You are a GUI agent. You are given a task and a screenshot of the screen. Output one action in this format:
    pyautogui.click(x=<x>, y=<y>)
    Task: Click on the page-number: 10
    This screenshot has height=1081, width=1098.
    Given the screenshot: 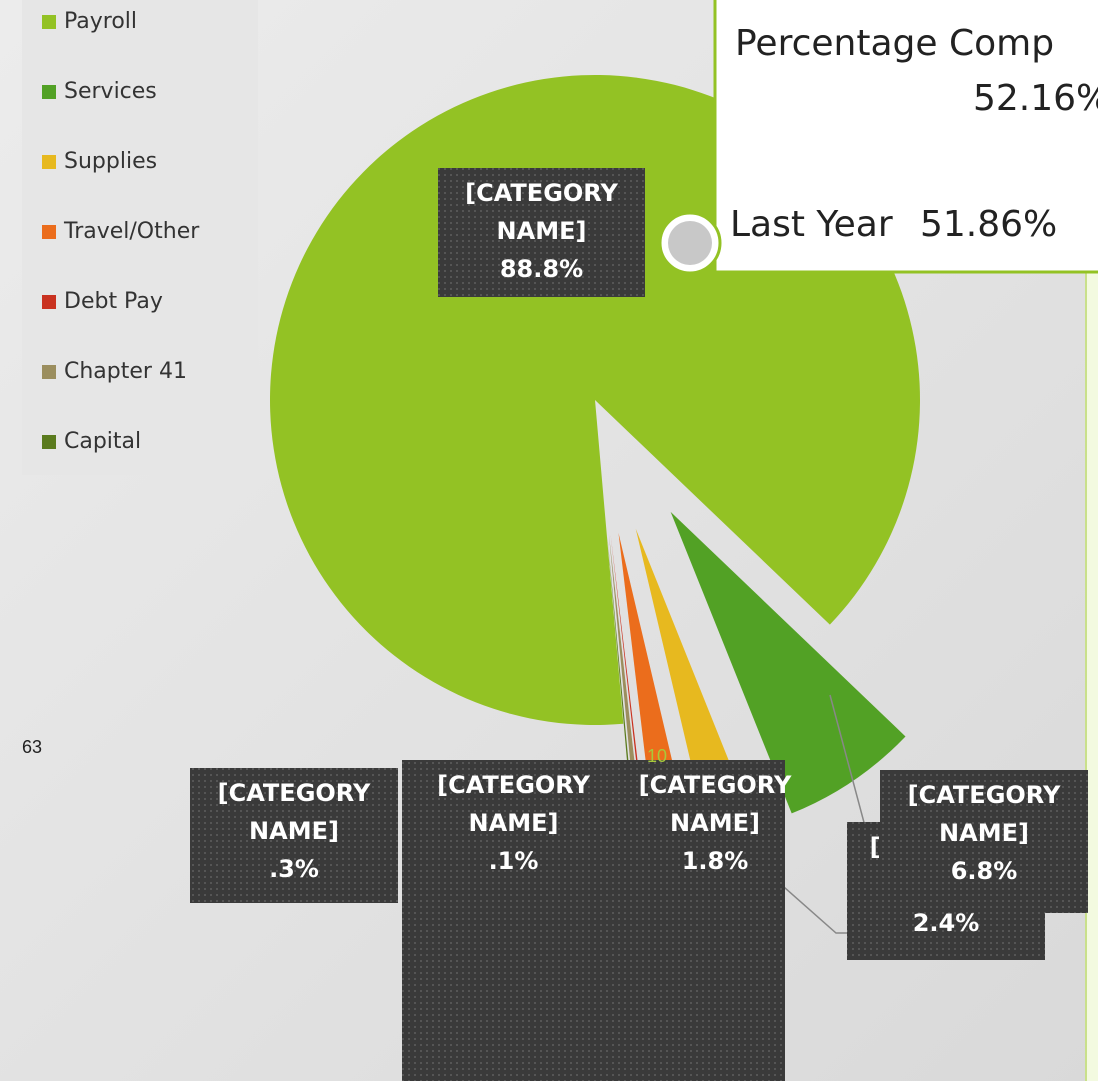 What is the action you would take?
    pyautogui.click(x=657, y=756)
    